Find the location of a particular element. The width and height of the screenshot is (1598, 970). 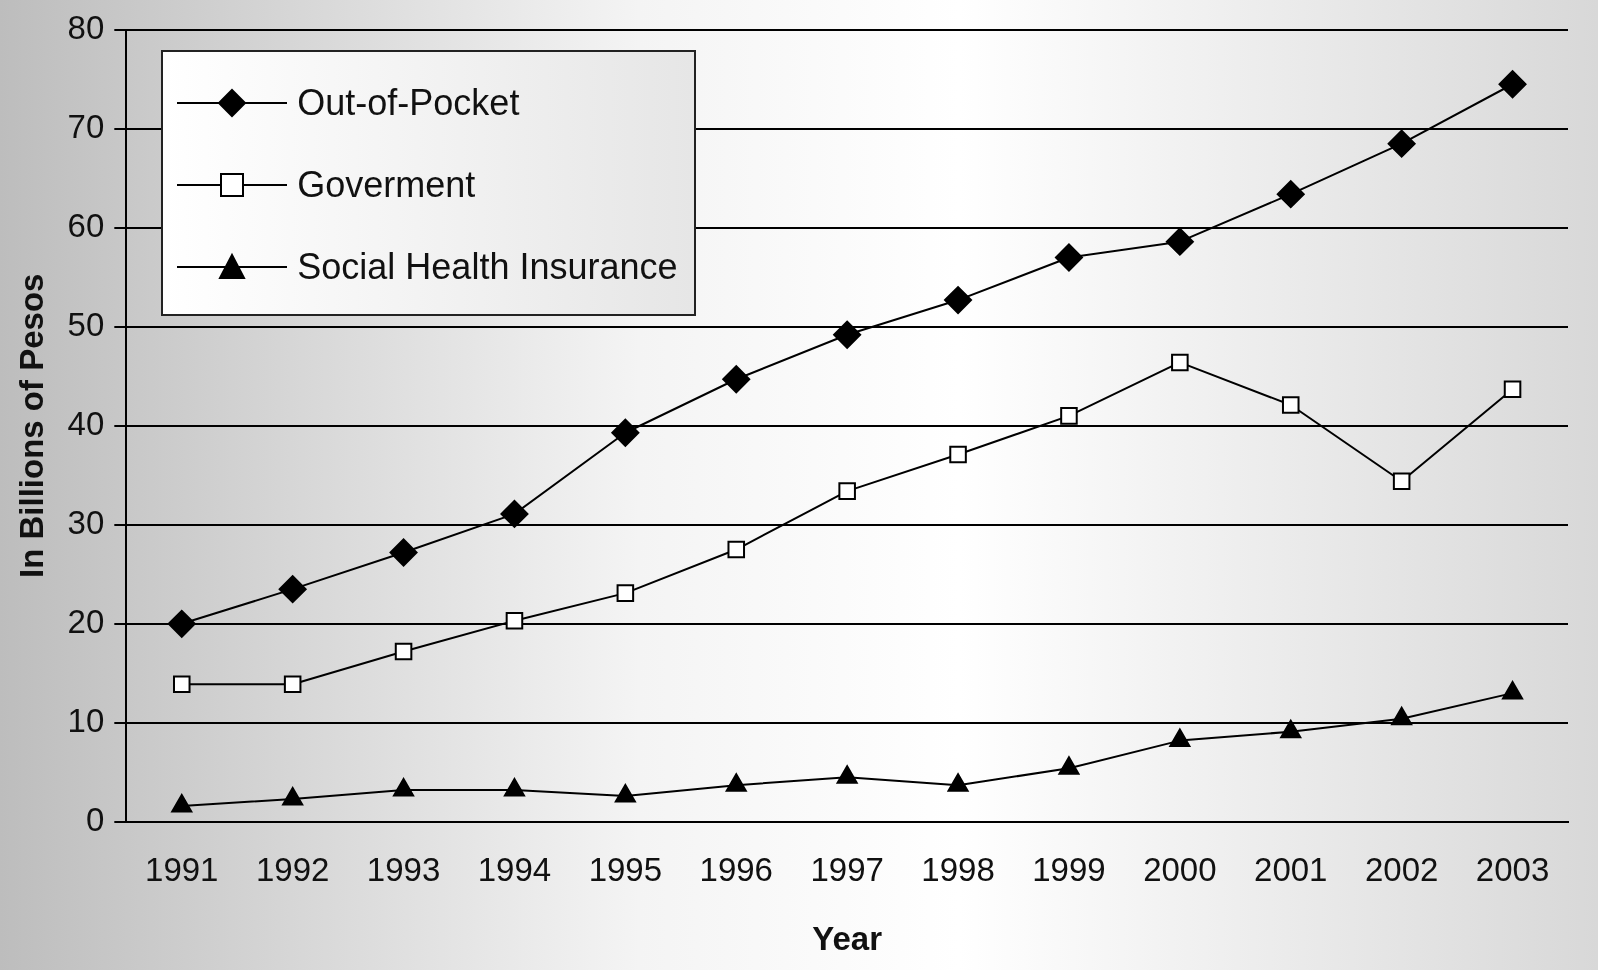

x-tick-label: 2000 is located at coordinates (1180, 869).